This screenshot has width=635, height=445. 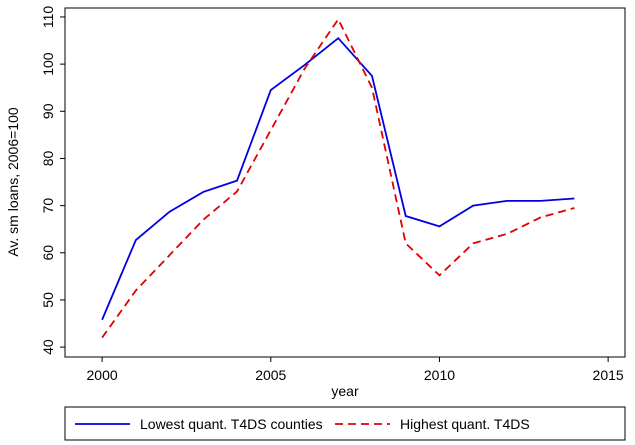 I want to click on x-axis-label: year, so click(x=345, y=391).